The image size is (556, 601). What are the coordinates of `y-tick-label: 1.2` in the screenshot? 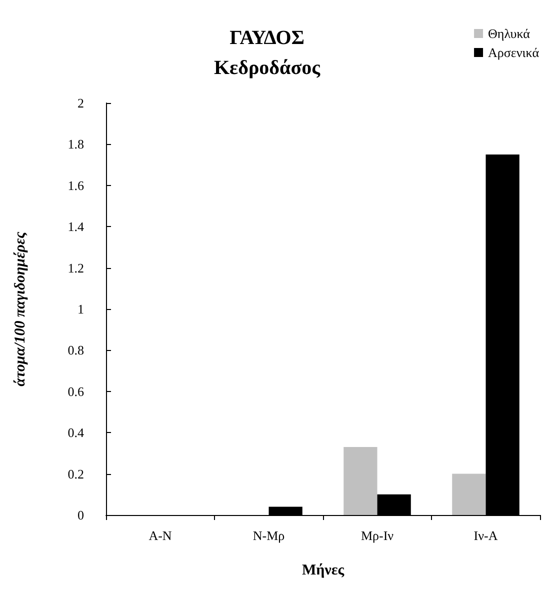 It's located at (76, 268).